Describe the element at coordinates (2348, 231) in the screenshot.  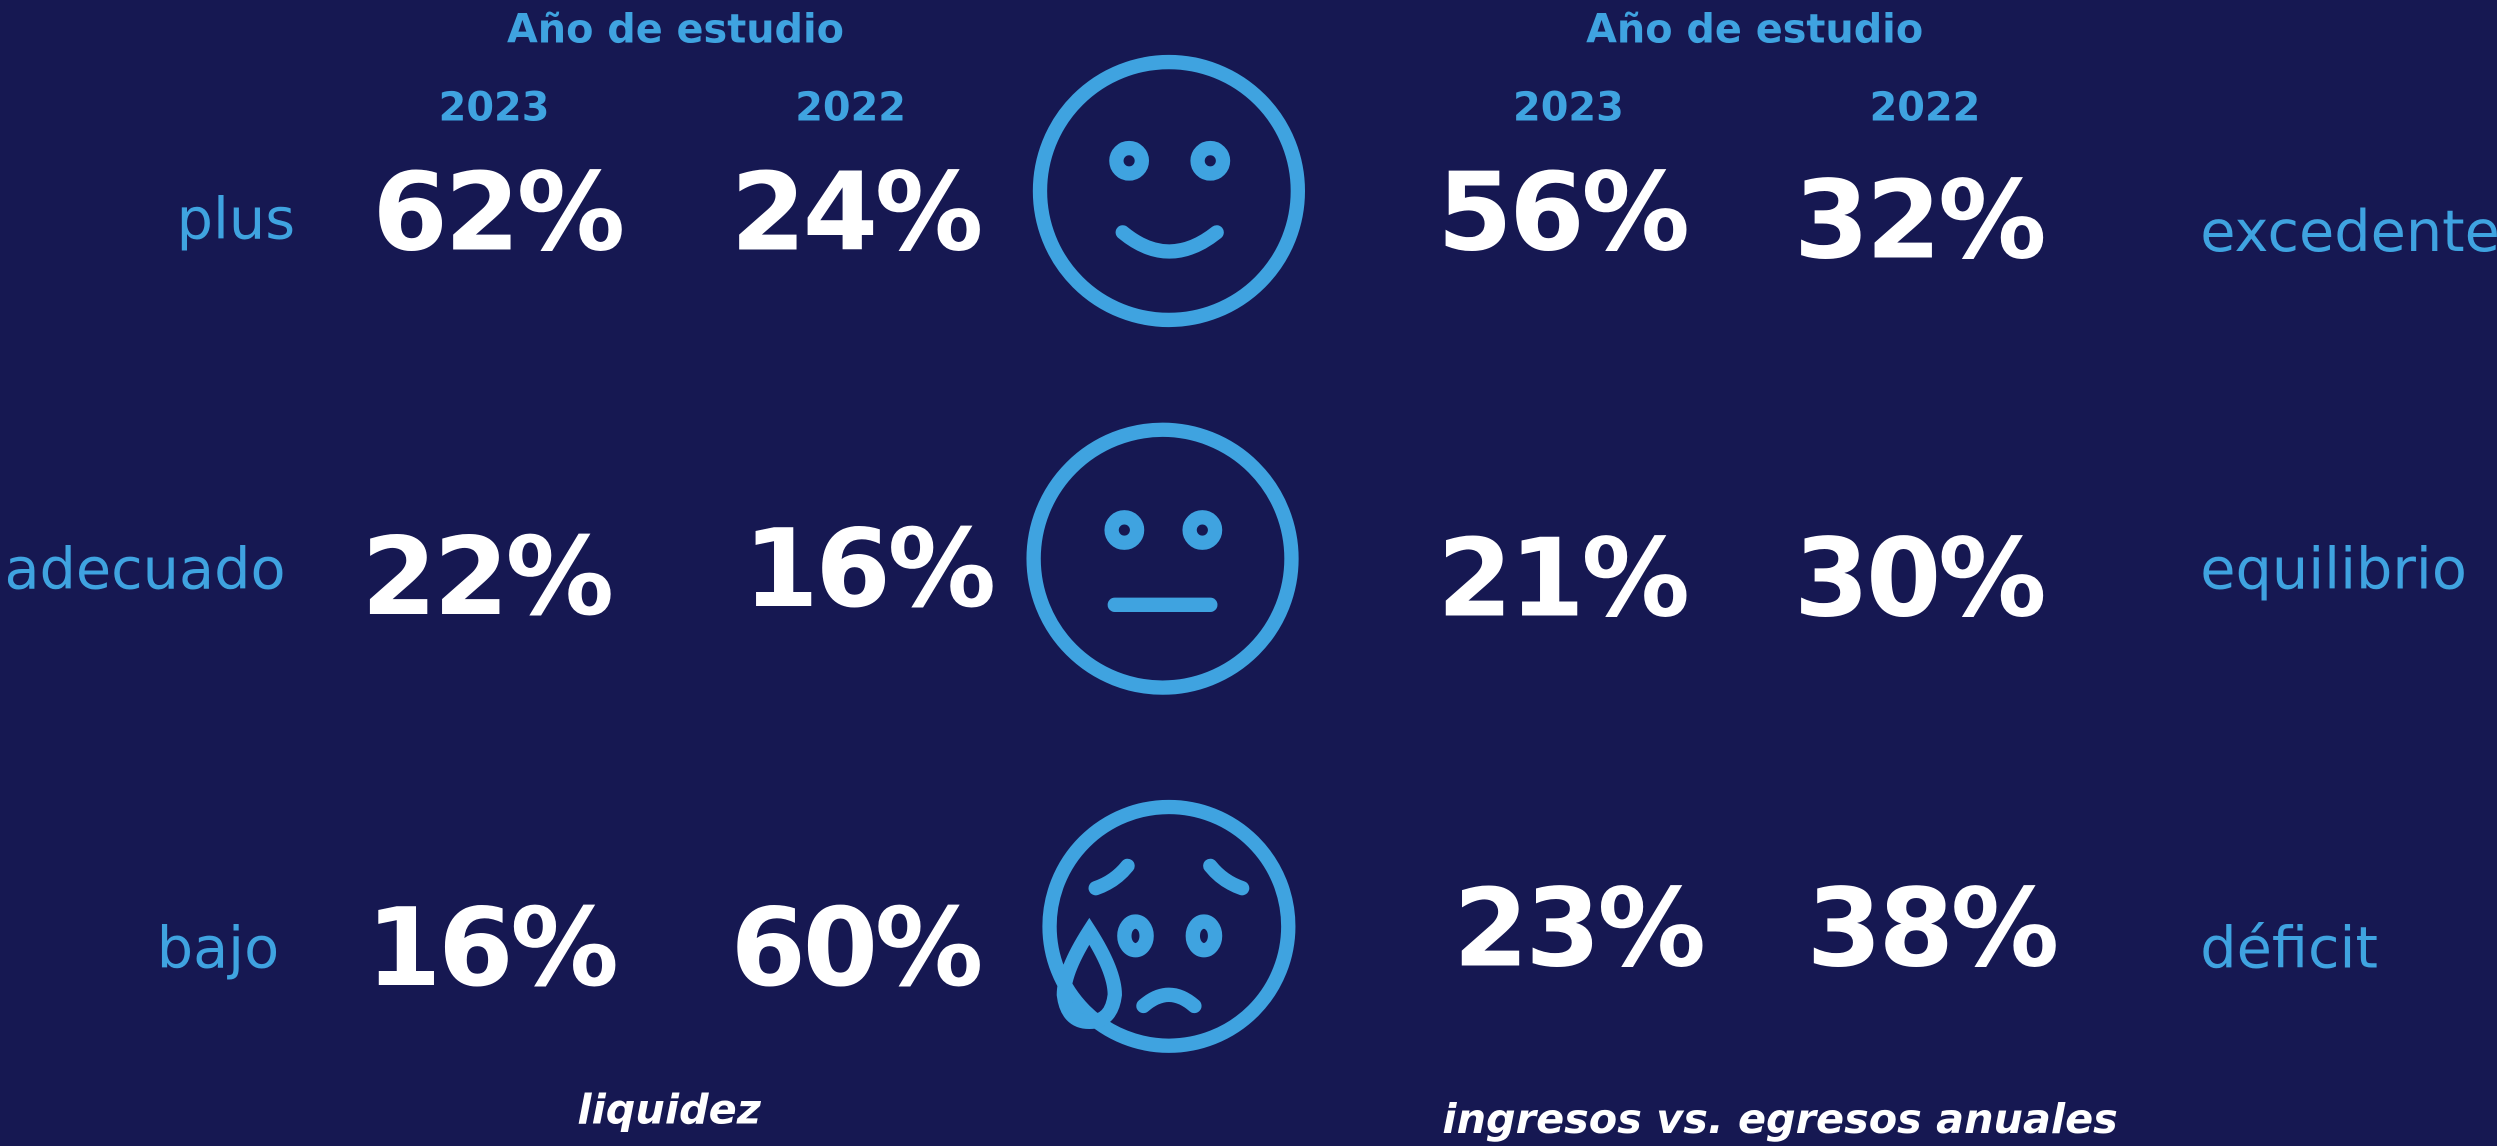
I see `row-label: excedente` at that location.